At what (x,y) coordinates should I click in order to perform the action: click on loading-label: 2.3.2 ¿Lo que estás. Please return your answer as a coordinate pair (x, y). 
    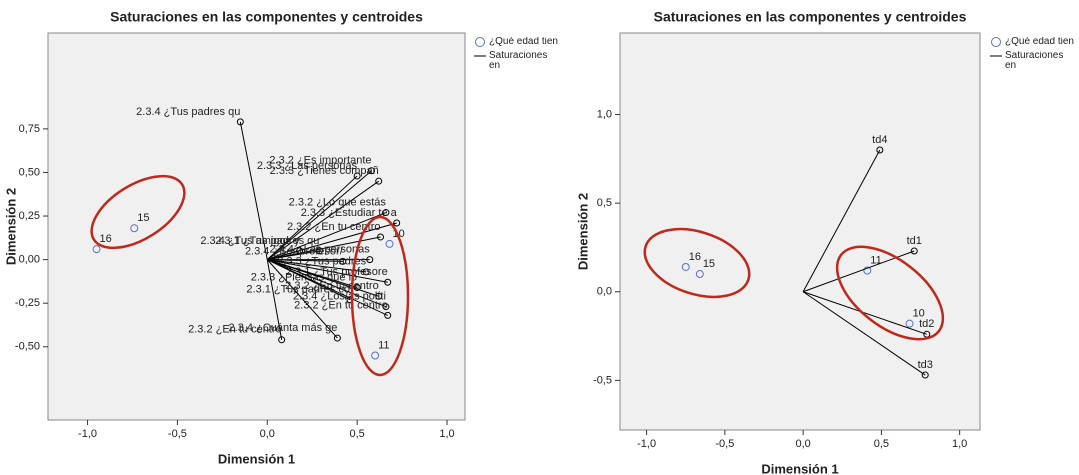
    Looking at the image, I should click on (338, 202).